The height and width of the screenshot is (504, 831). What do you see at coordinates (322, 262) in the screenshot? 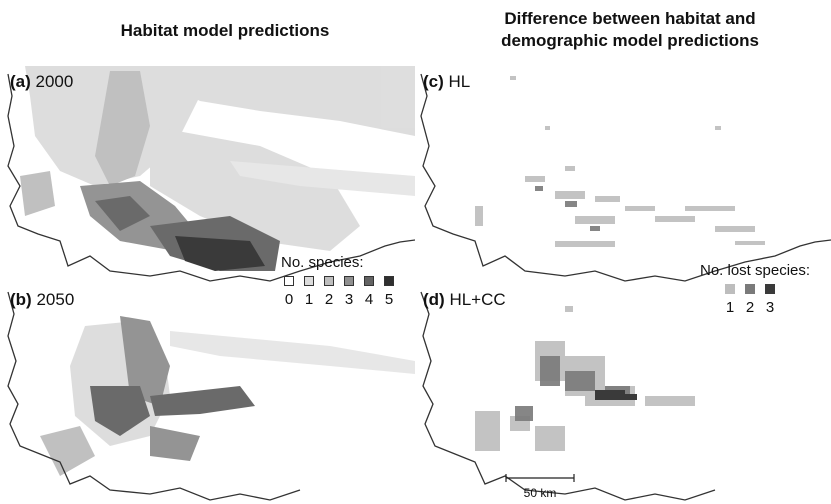
I see `legend-species-title: No. species:` at bounding box center [322, 262].